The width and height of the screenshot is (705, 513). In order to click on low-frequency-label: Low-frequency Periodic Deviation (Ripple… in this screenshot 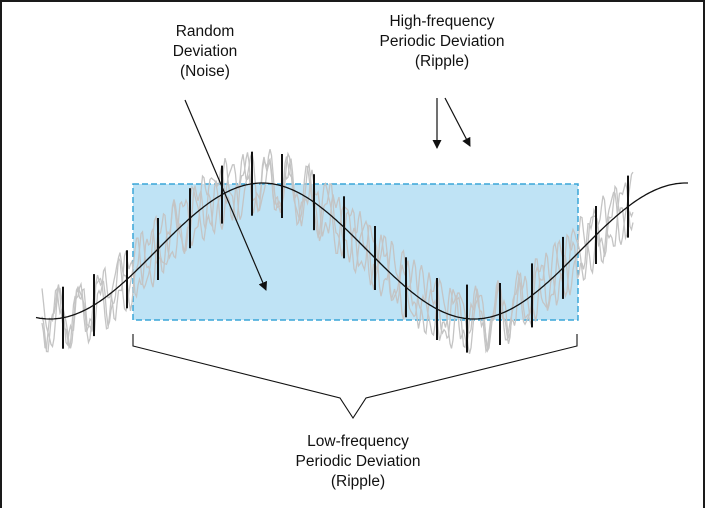, I will do `click(358, 461)`.